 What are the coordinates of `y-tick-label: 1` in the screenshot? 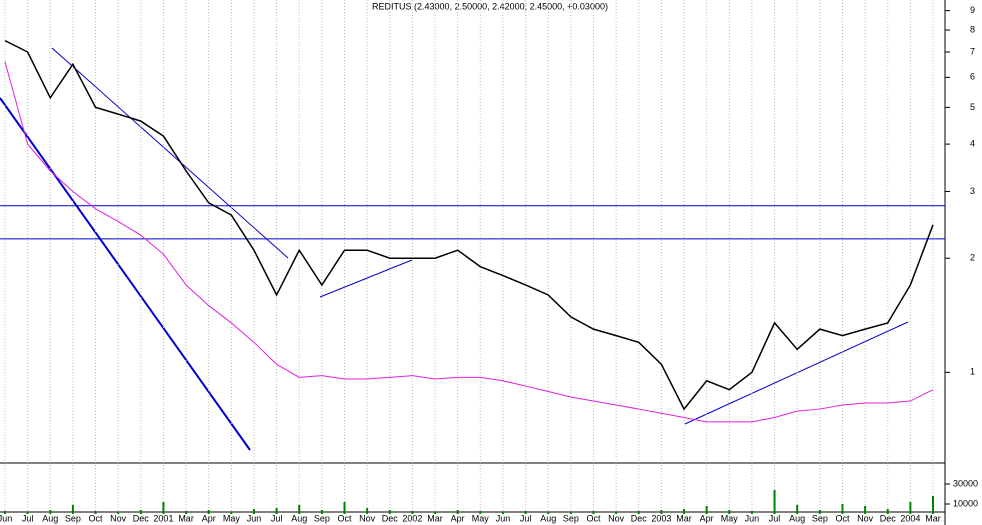 It's located at (972, 372).